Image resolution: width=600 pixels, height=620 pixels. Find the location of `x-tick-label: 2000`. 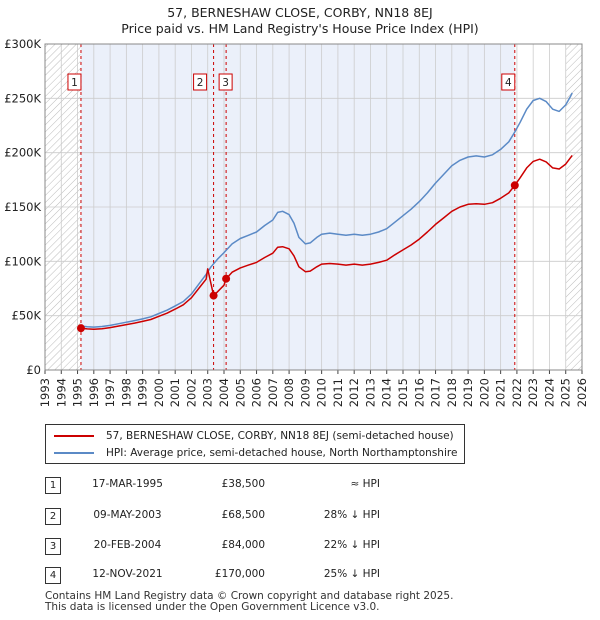

x-tick-label: 2000 is located at coordinates (159, 392).